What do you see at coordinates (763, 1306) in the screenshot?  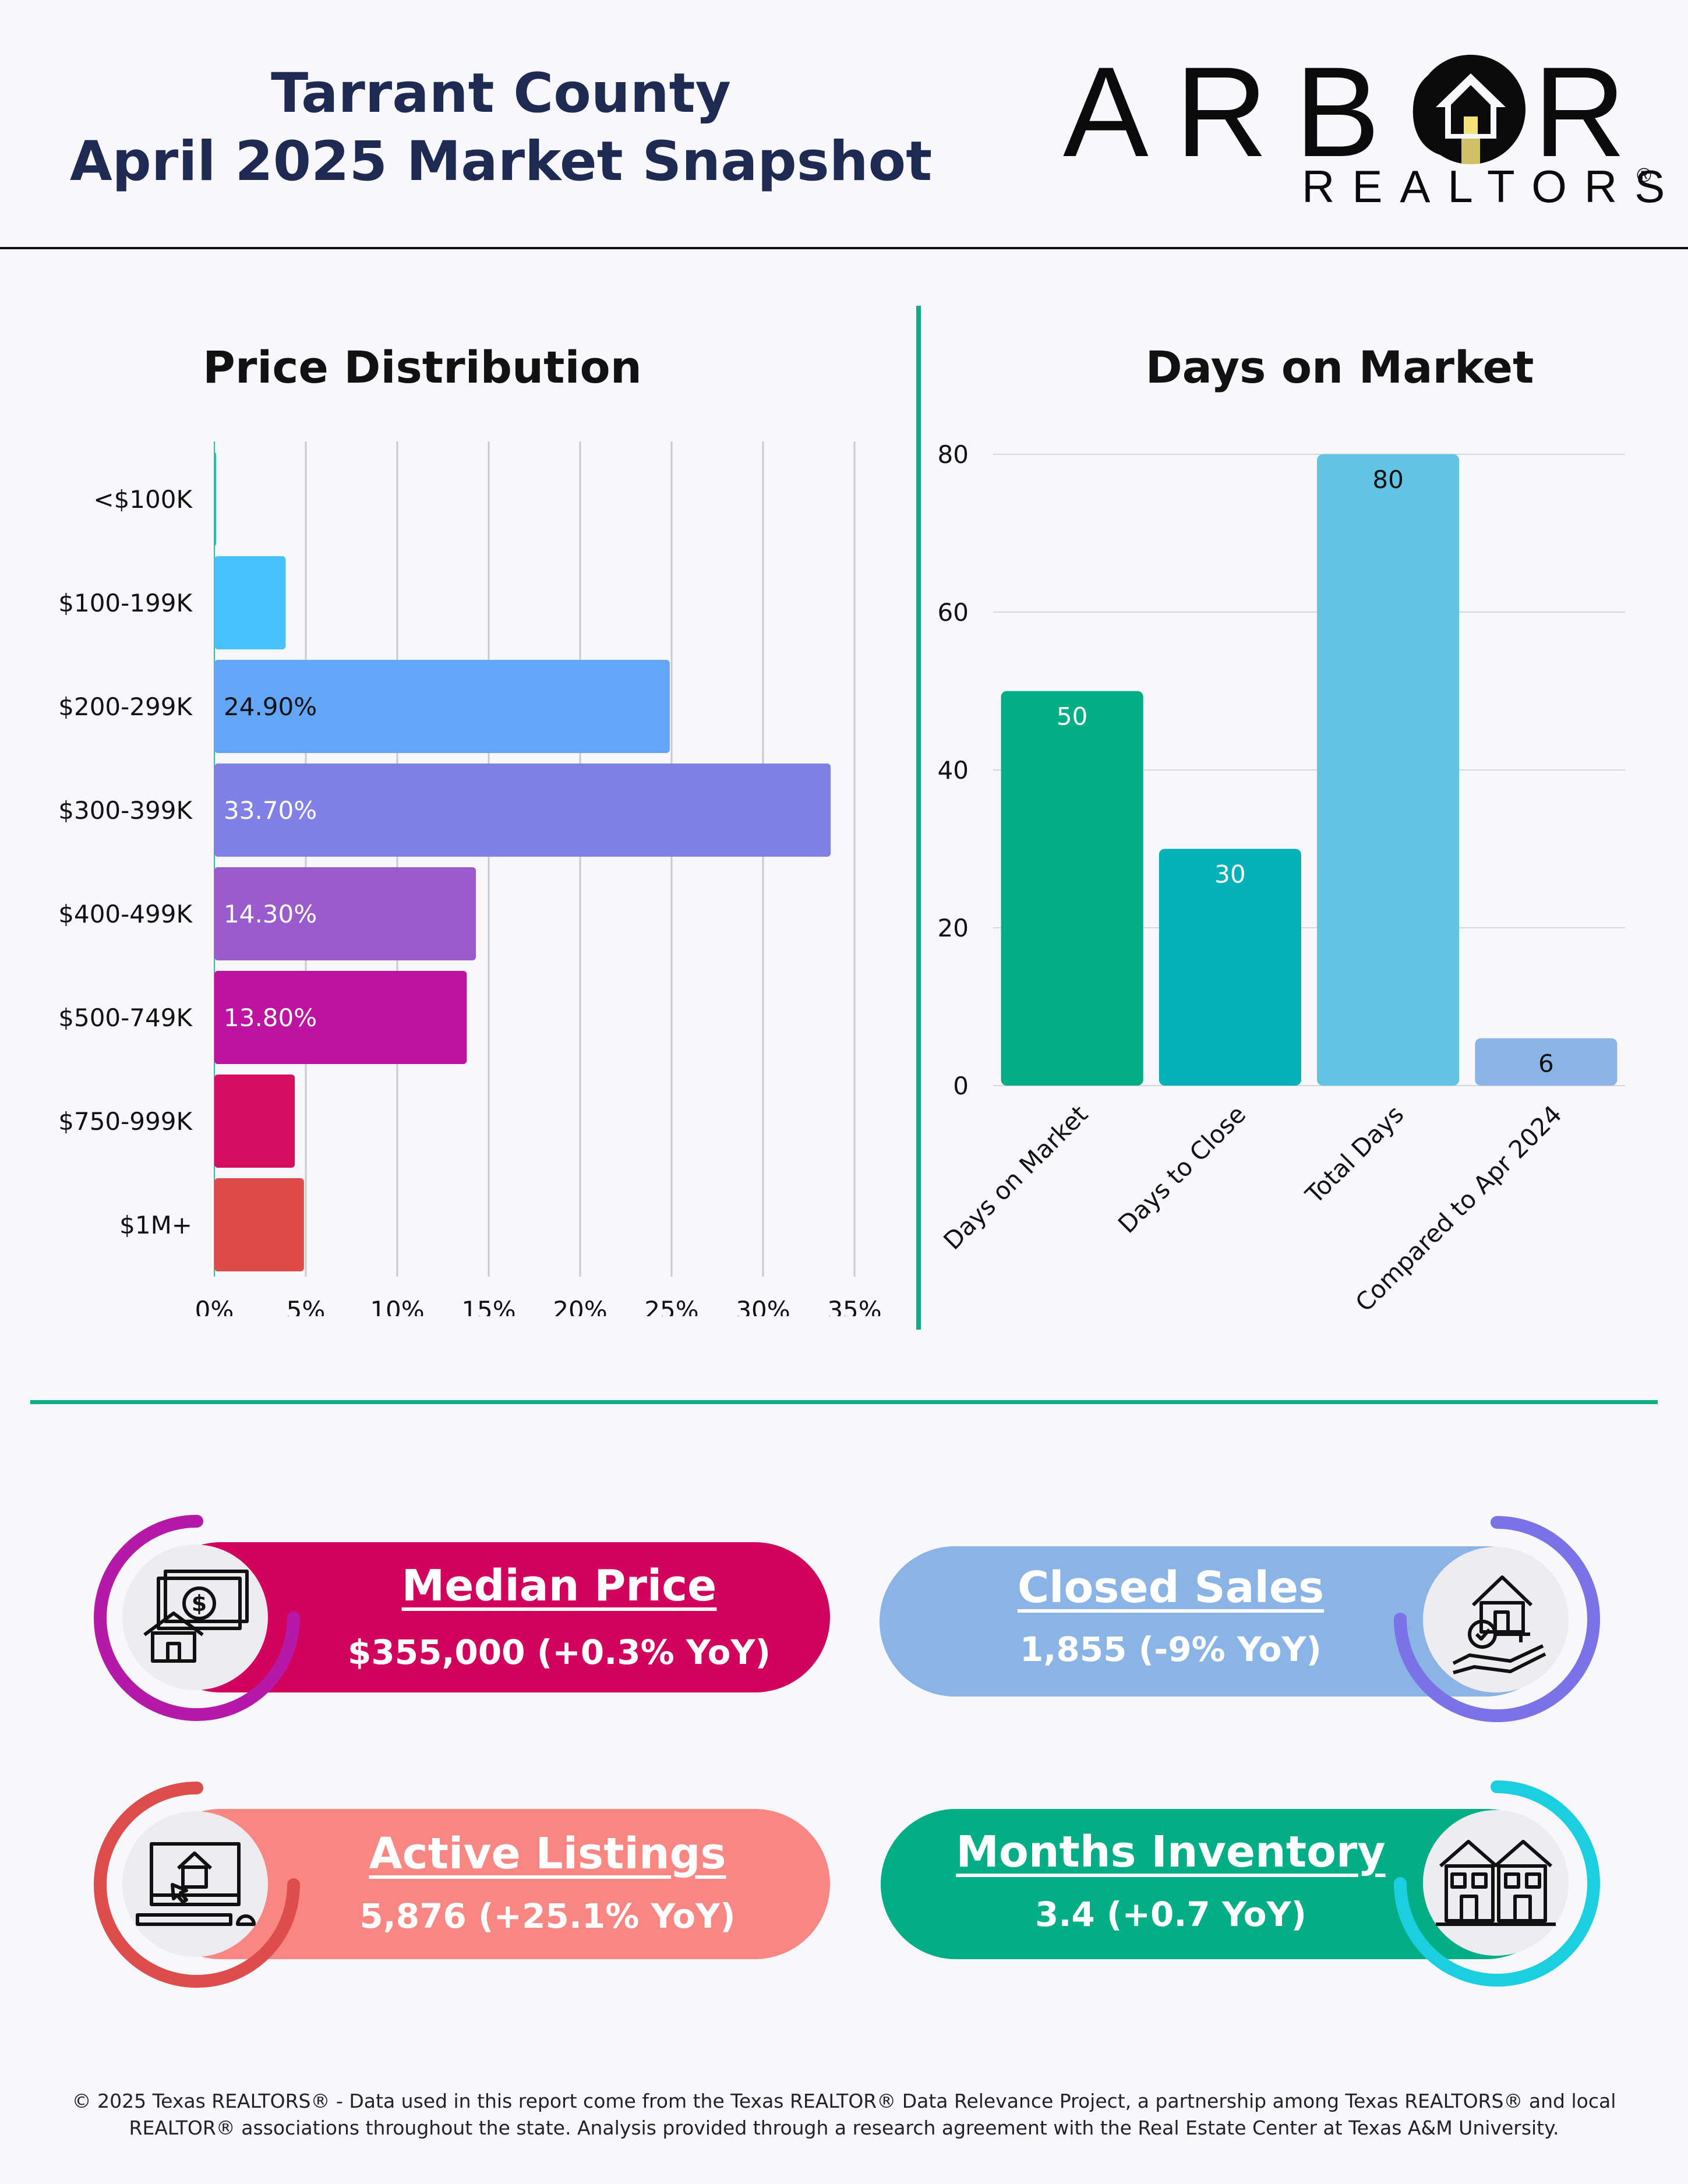 I see `price-x-tick-label: 30%` at bounding box center [763, 1306].